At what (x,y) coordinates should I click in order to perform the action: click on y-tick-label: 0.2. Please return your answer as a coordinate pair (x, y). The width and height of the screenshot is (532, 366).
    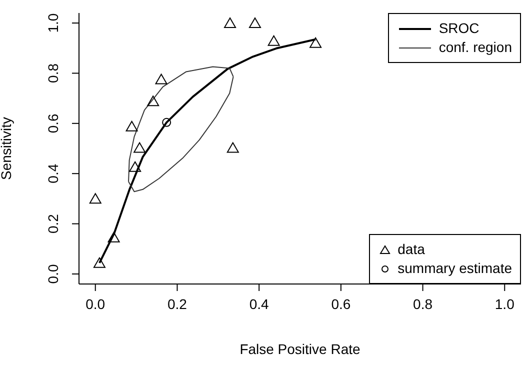
    Looking at the image, I should click on (53, 224).